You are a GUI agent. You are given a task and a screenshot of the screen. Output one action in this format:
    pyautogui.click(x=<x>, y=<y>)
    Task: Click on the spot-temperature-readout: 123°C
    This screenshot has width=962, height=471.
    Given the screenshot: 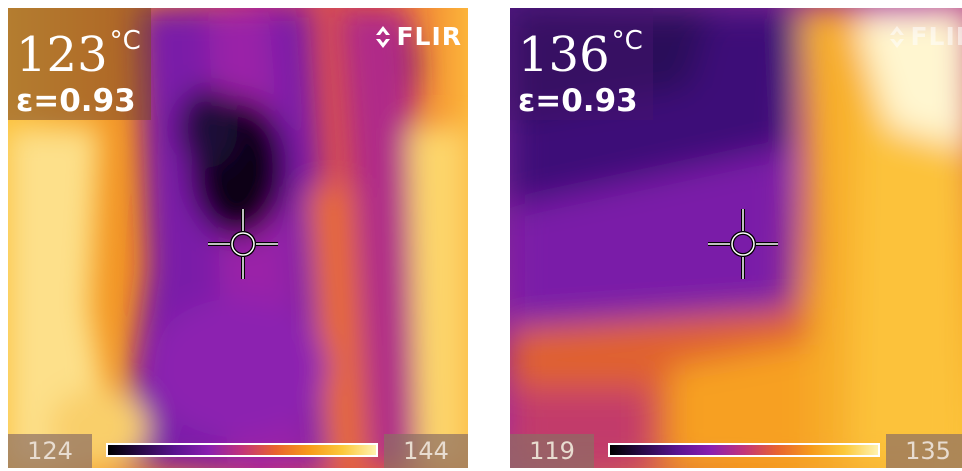 What is the action you would take?
    pyautogui.click(x=78, y=48)
    